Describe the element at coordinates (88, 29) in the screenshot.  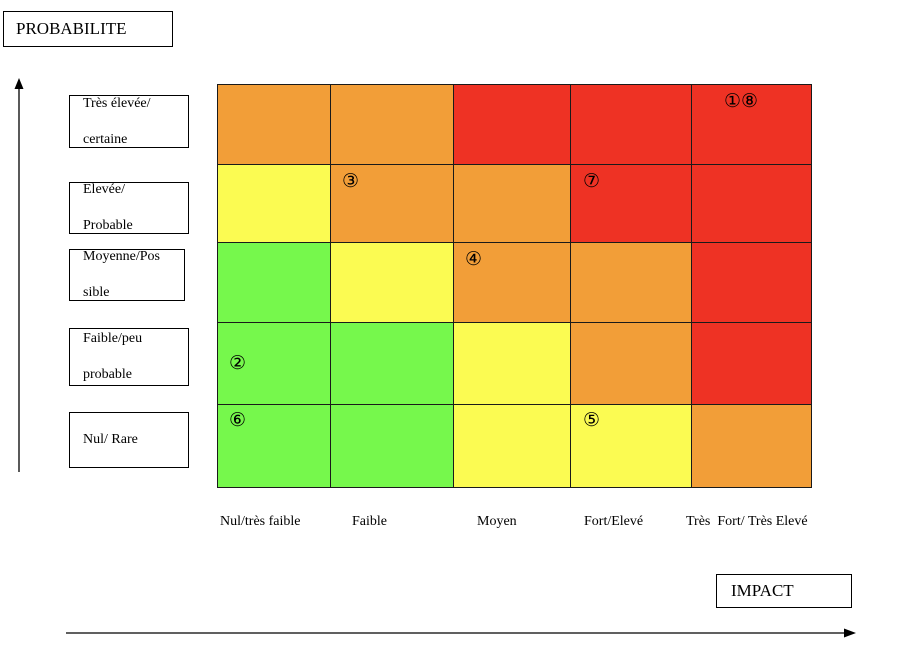
I see `probability-axis-title: PROBABILITE` at that location.